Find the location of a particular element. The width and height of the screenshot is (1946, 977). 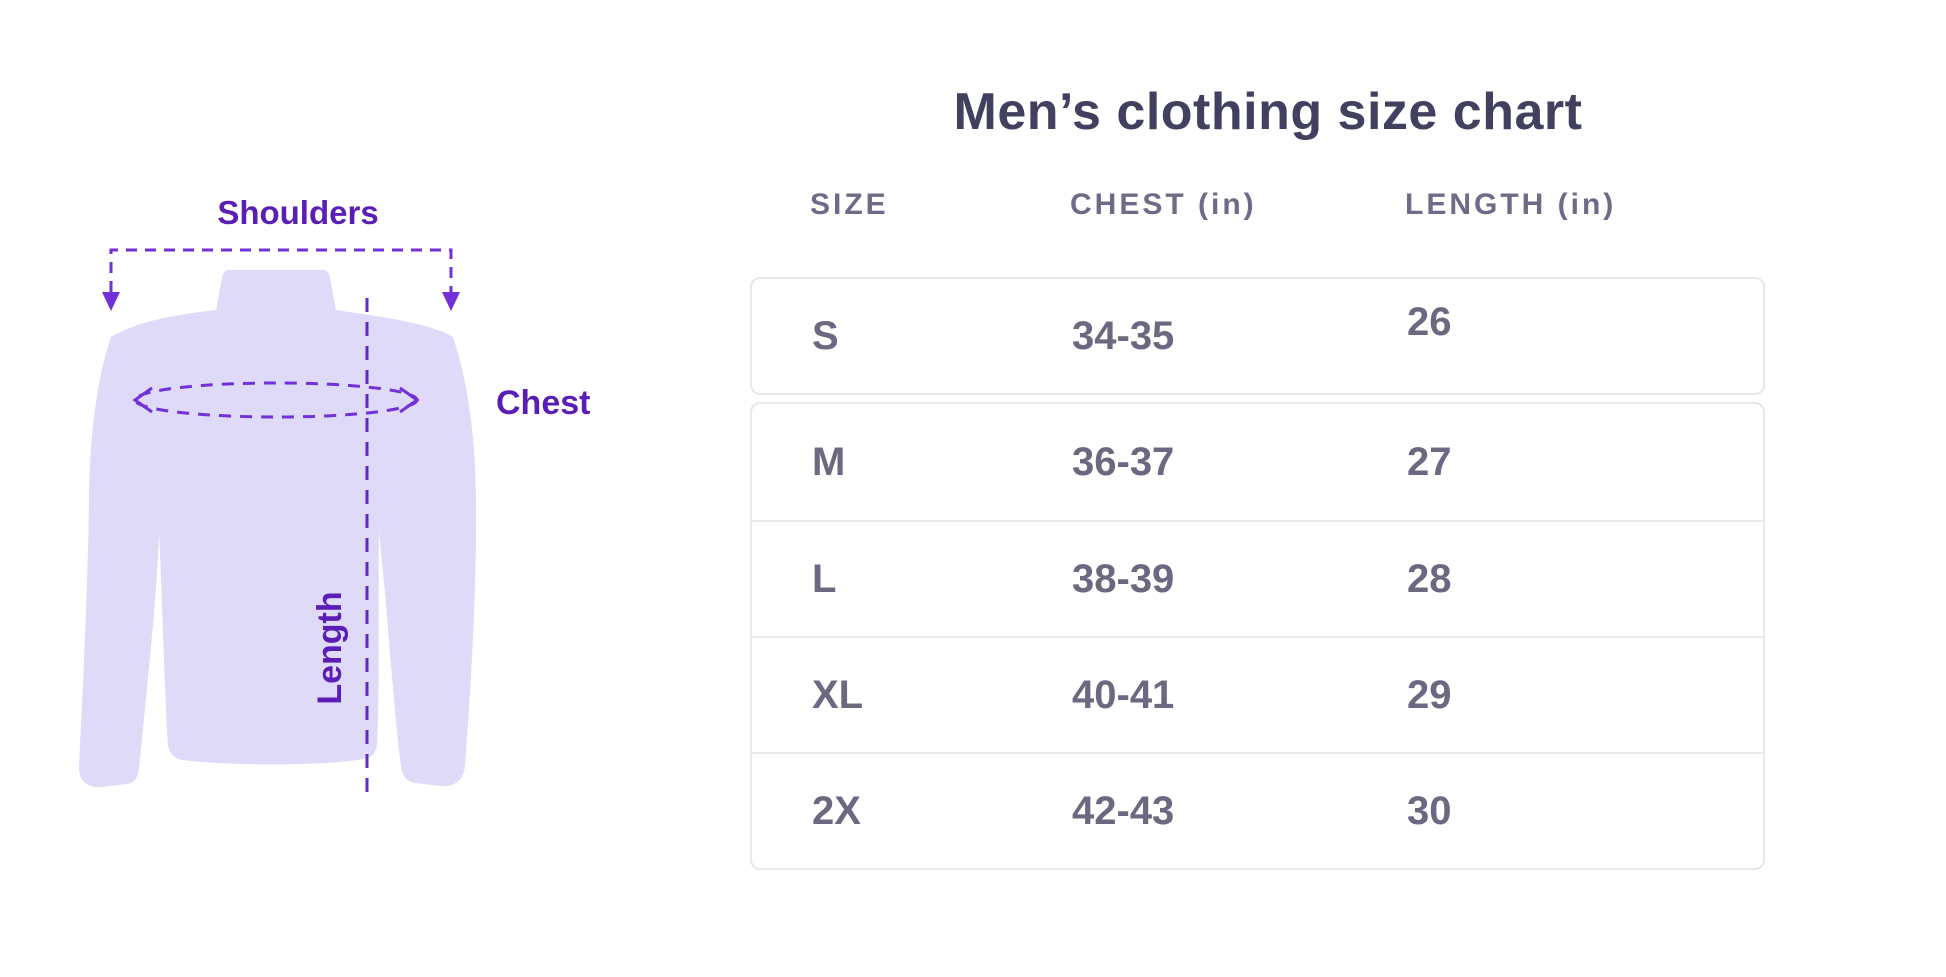

cell-chest: 38-39 is located at coordinates (1123, 579).